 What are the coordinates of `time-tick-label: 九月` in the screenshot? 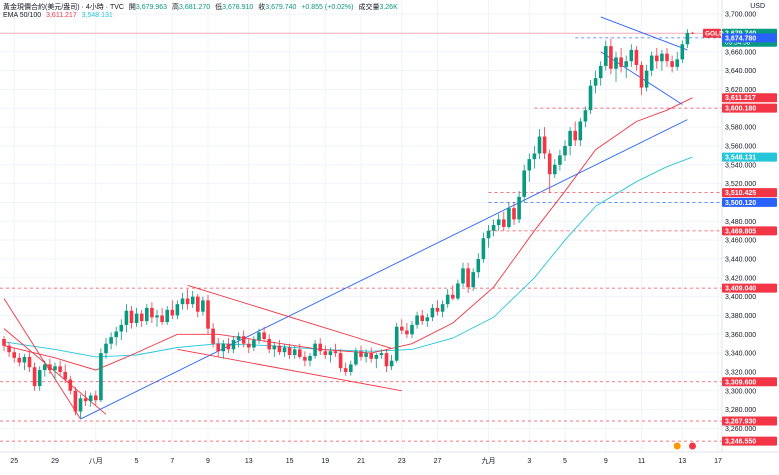 It's located at (489, 460).